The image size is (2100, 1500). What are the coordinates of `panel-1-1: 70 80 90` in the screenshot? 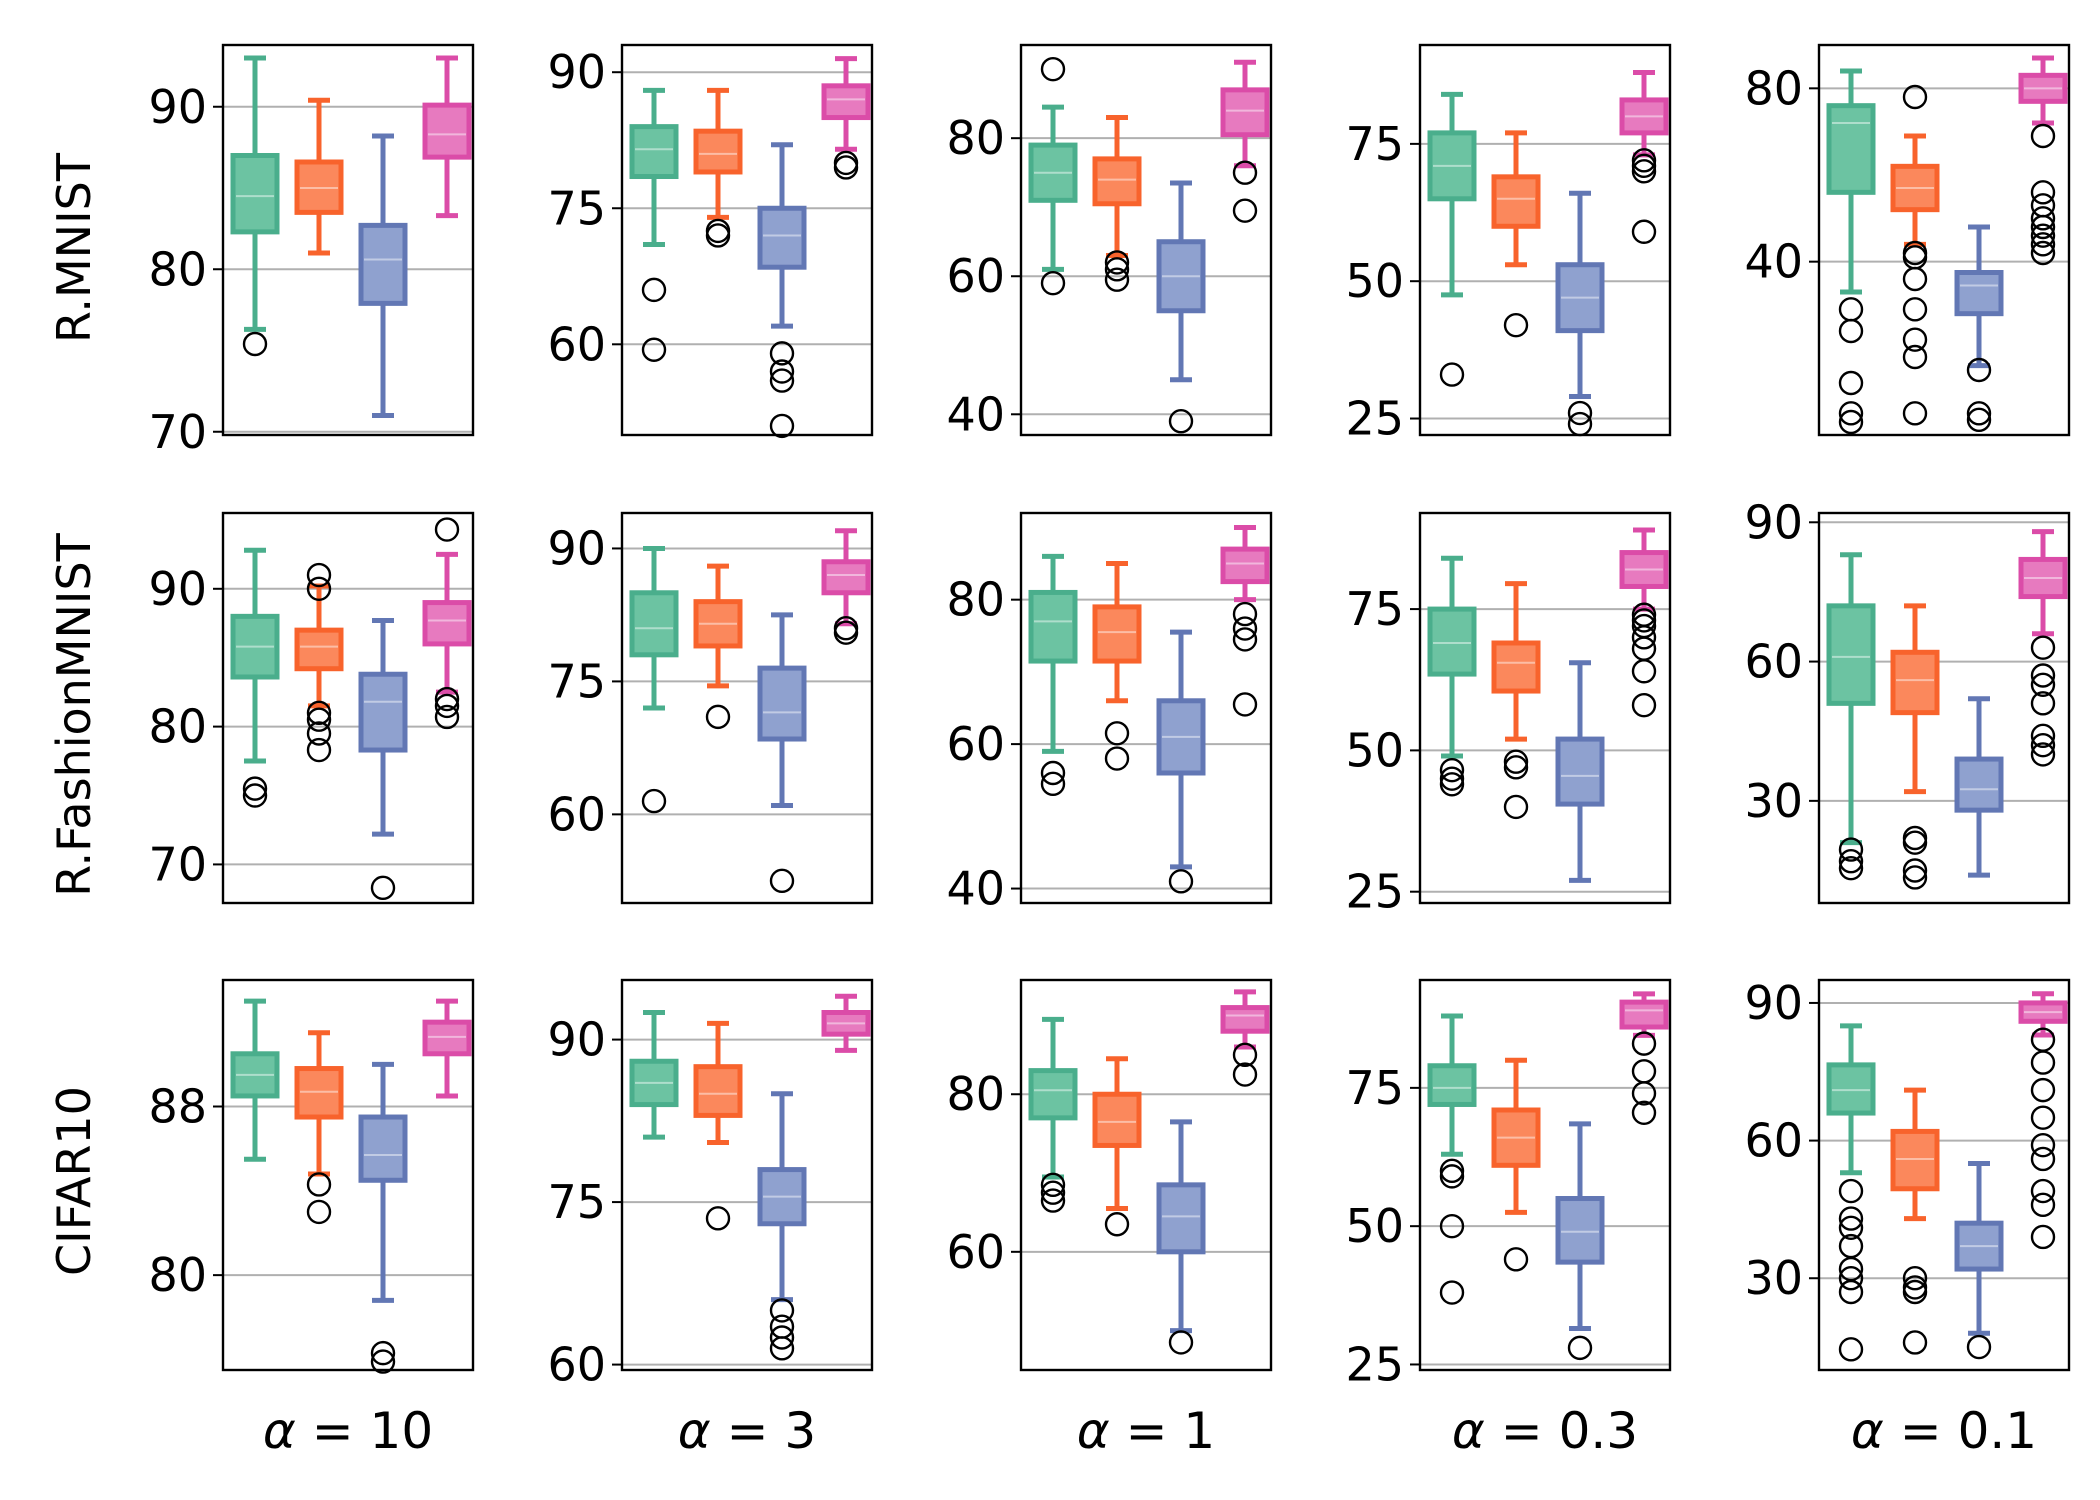 It's located at (311, 251).